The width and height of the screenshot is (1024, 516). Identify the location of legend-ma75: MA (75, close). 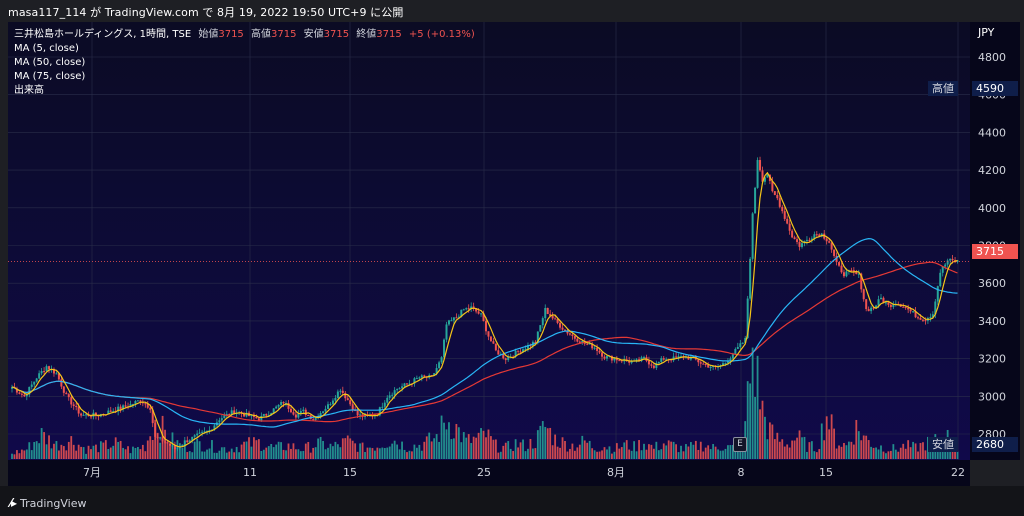
(50, 76).